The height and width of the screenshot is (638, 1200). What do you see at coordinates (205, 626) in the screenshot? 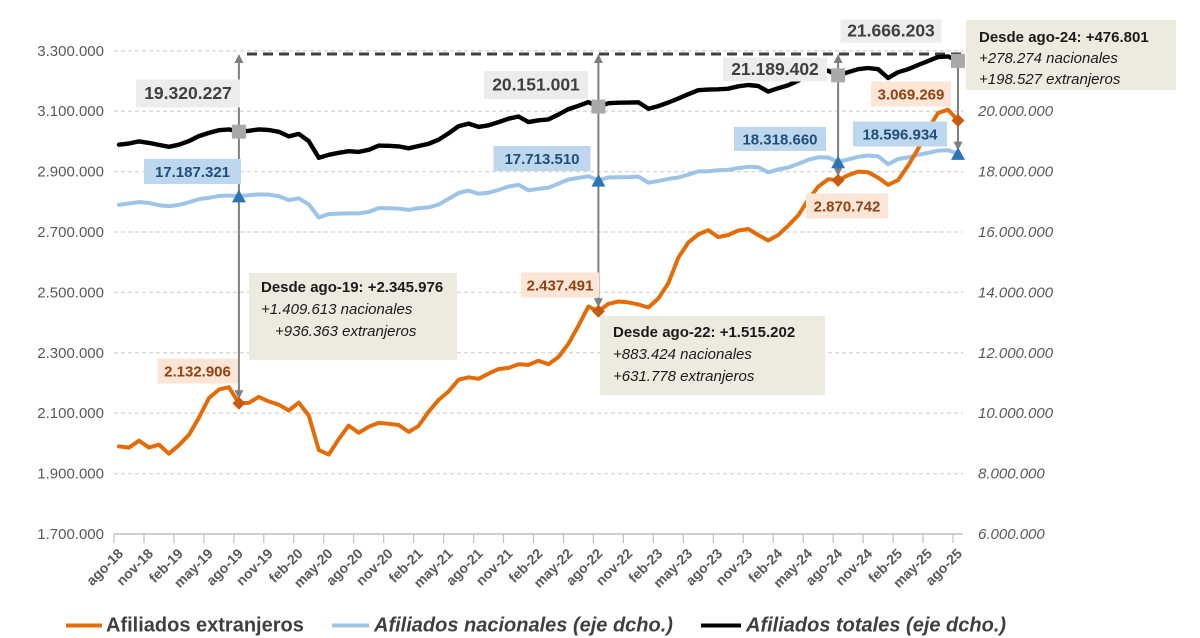
I see `svg-text: Afiliados extranjeros` at bounding box center [205, 626].